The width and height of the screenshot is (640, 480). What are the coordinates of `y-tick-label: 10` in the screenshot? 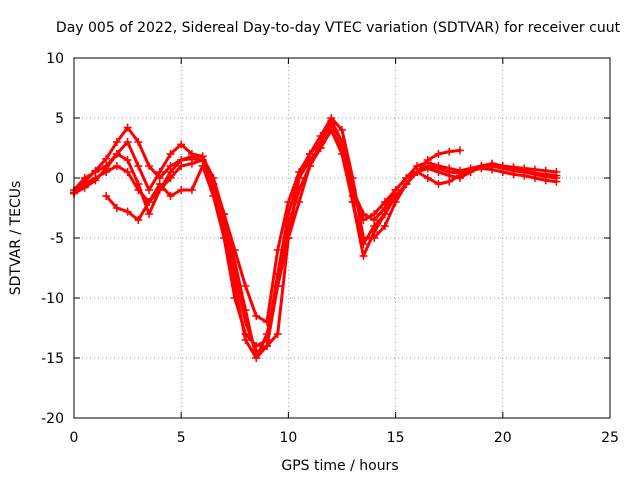 It's located at (55, 59).